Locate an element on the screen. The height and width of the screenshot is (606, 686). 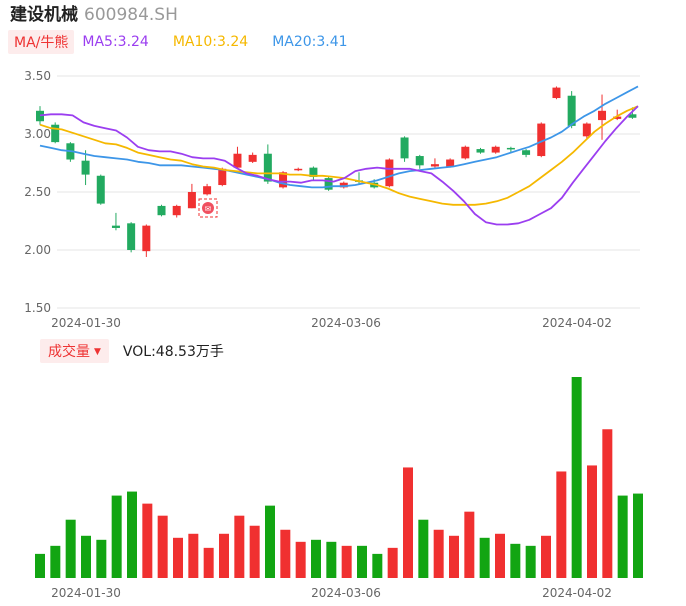
price-axis: 3.50 3.00 2.50 2.00 1.50 is located at coordinates (37, 192).